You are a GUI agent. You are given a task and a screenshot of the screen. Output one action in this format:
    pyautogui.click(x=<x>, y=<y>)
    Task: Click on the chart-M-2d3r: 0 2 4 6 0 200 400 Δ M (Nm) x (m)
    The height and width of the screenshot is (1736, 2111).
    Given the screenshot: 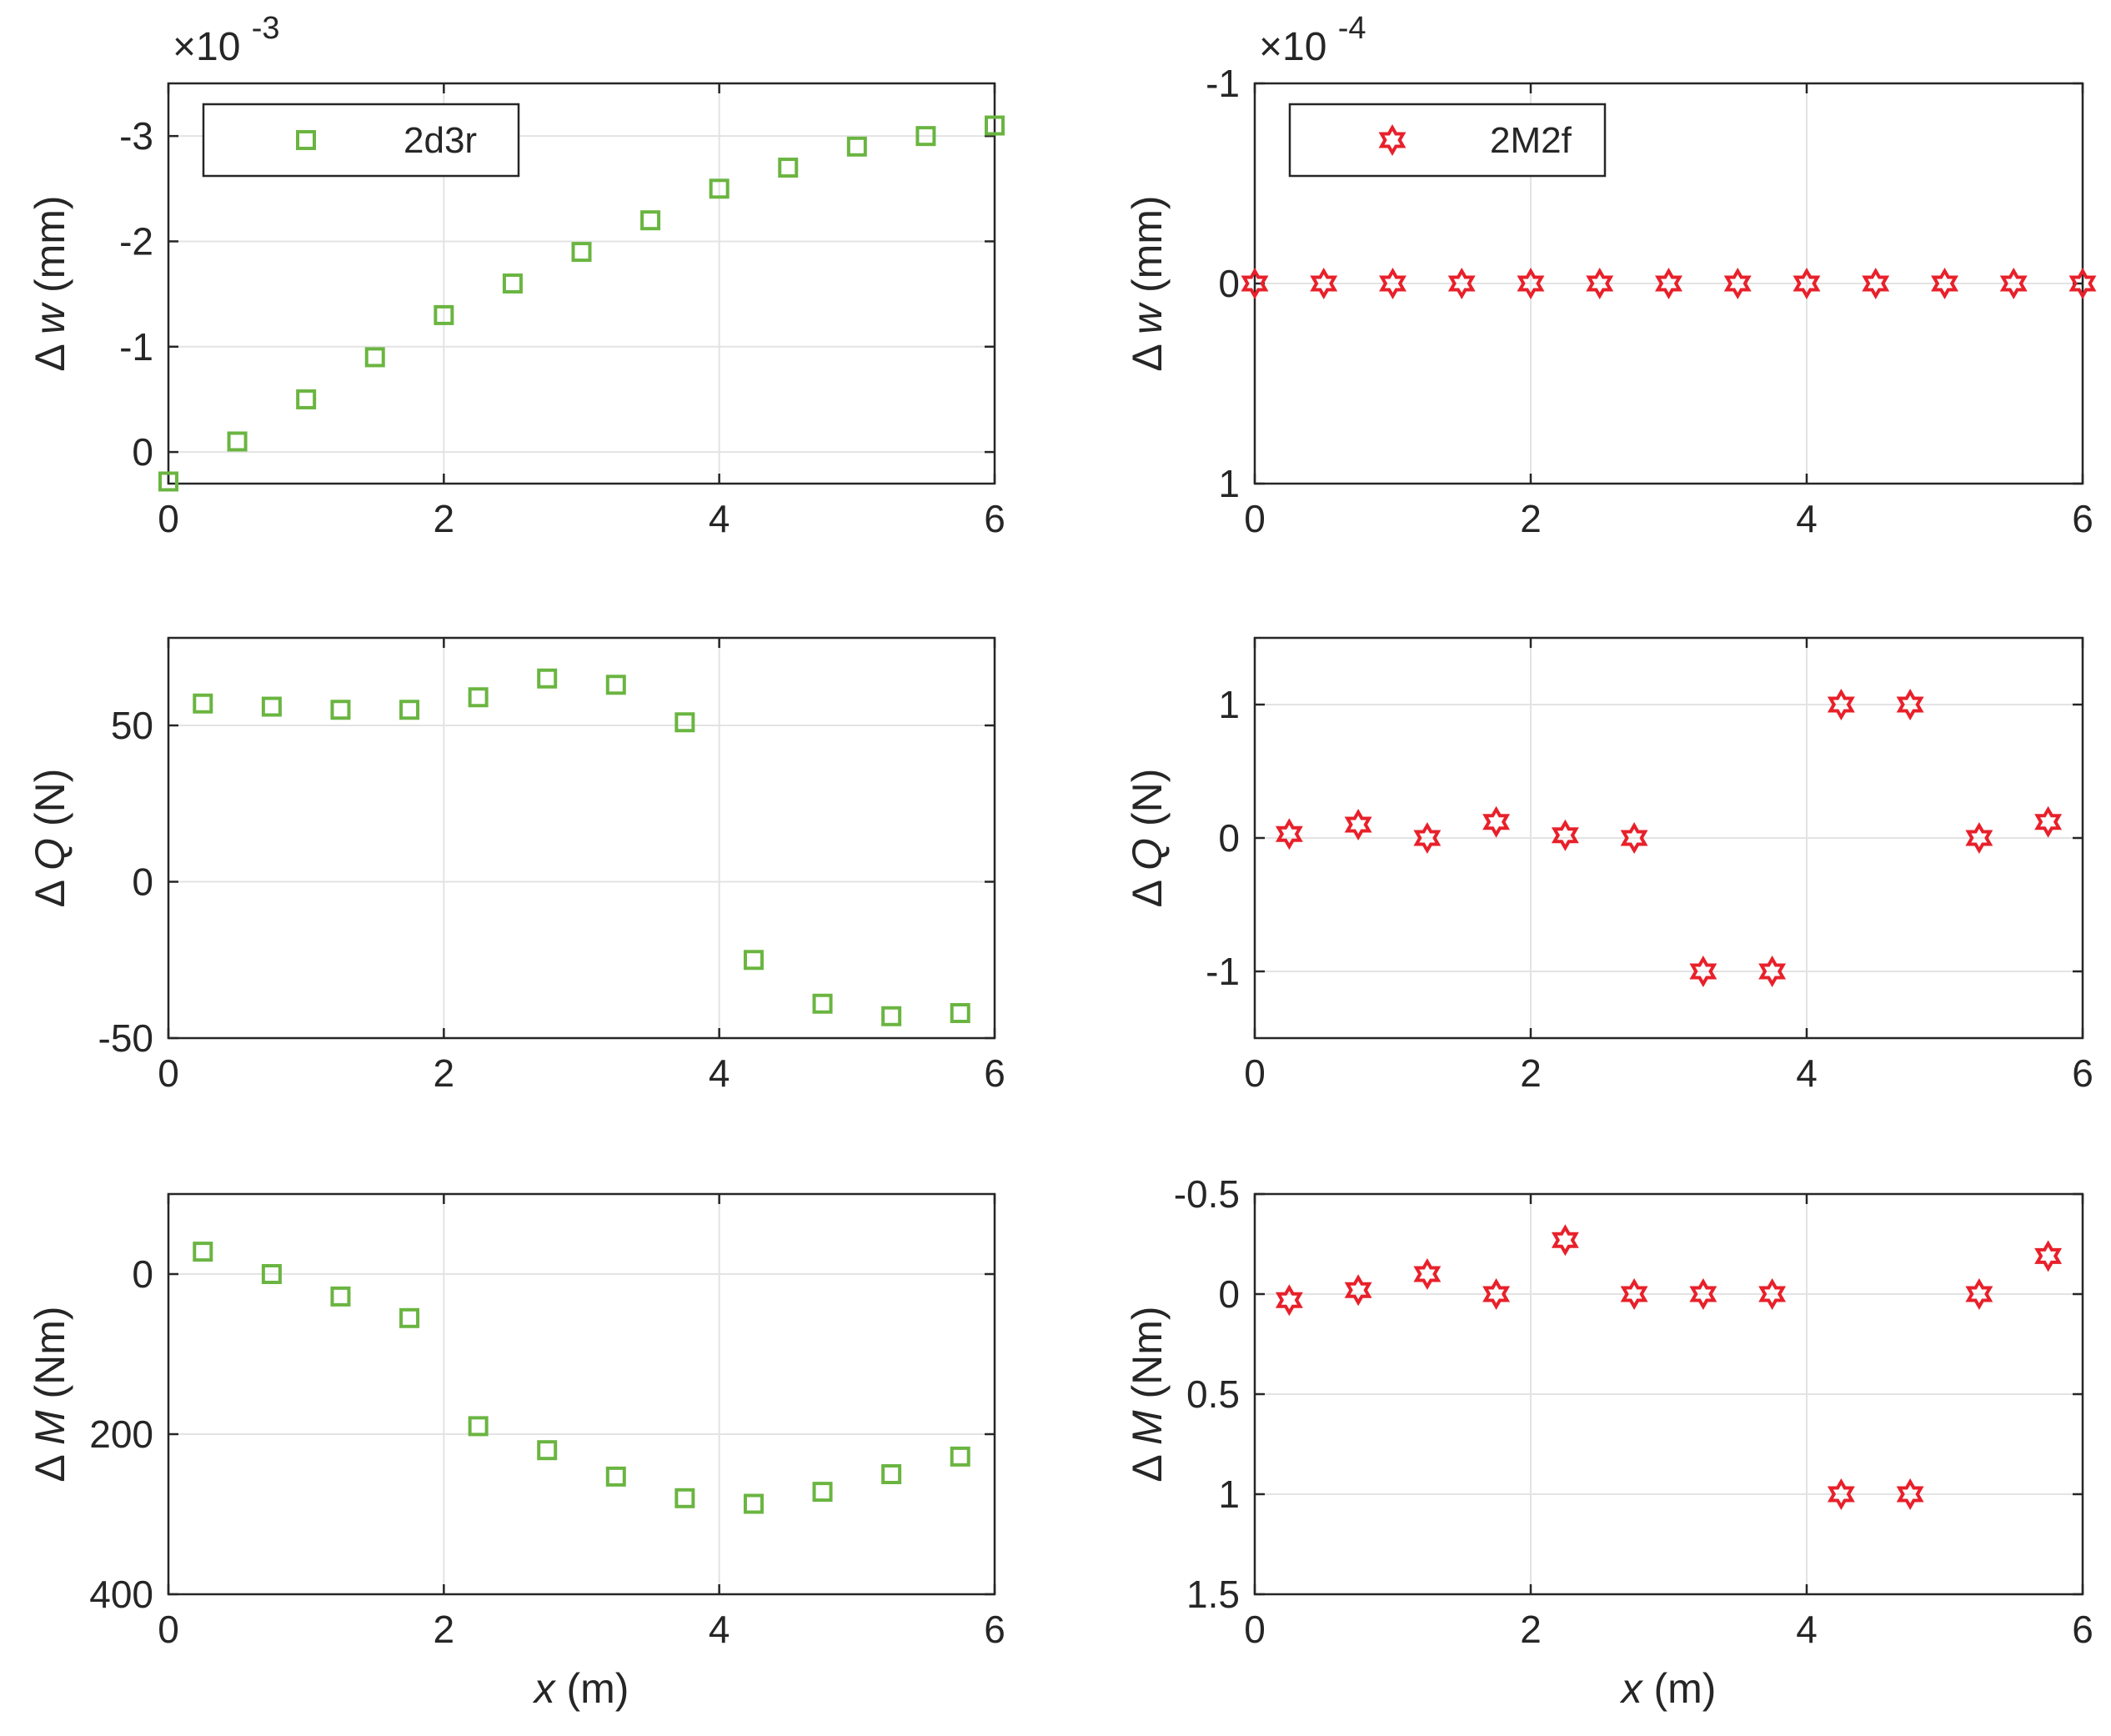 What is the action you would take?
    pyautogui.click(x=516, y=1452)
    